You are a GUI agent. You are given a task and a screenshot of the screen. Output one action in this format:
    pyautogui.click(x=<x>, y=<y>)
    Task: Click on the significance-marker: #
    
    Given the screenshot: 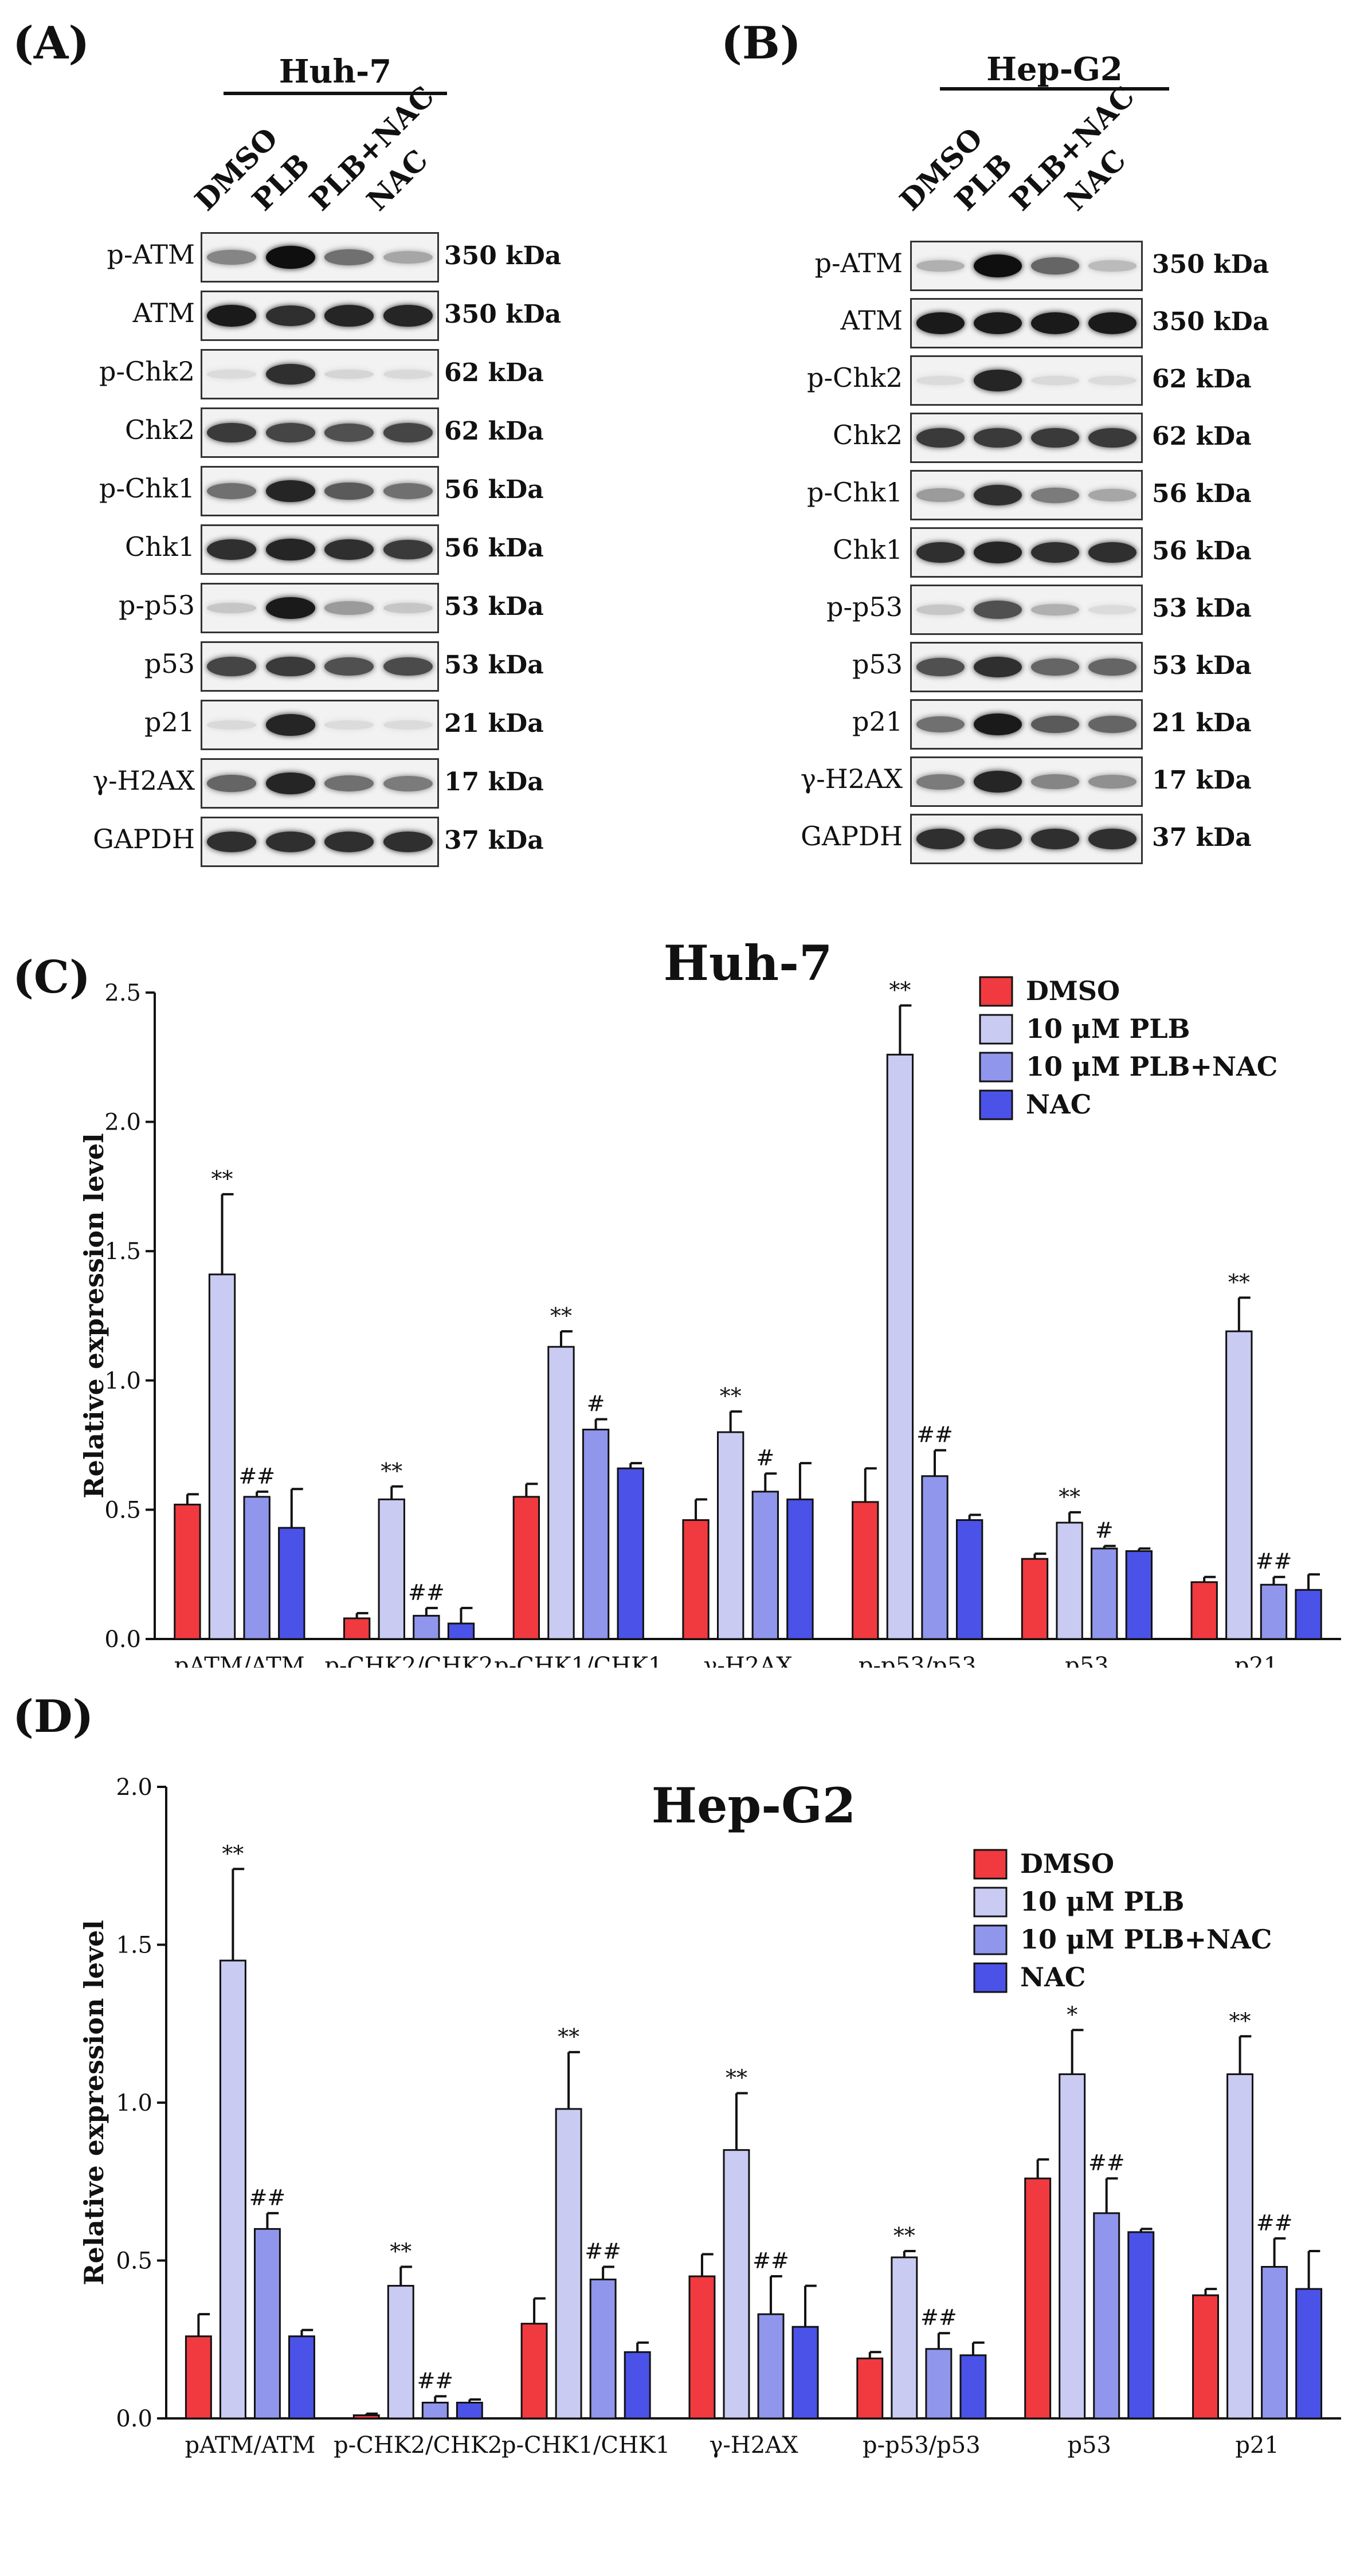 What is the action you would take?
    pyautogui.click(x=765, y=1458)
    